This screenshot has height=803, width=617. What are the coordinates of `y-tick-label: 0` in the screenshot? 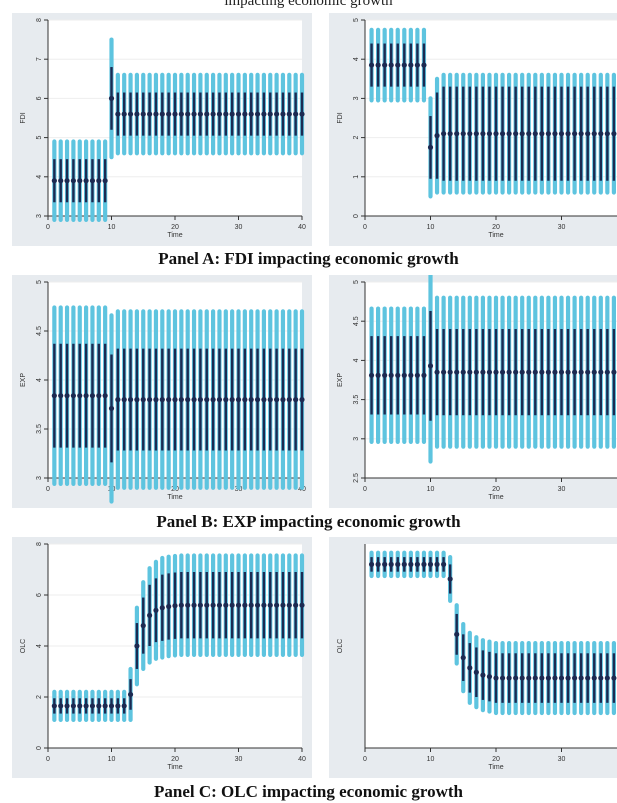 It's located at (356, 216).